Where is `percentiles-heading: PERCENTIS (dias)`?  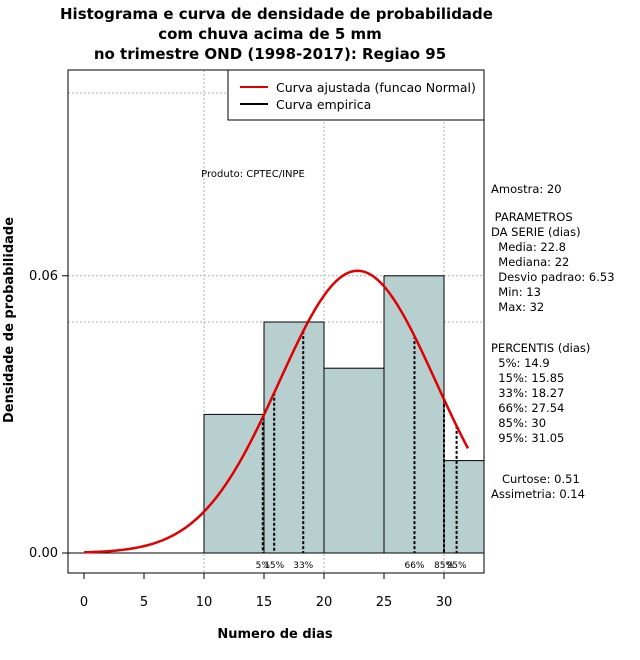
percentiles-heading: PERCENTIS (dias) is located at coordinates (541, 348).